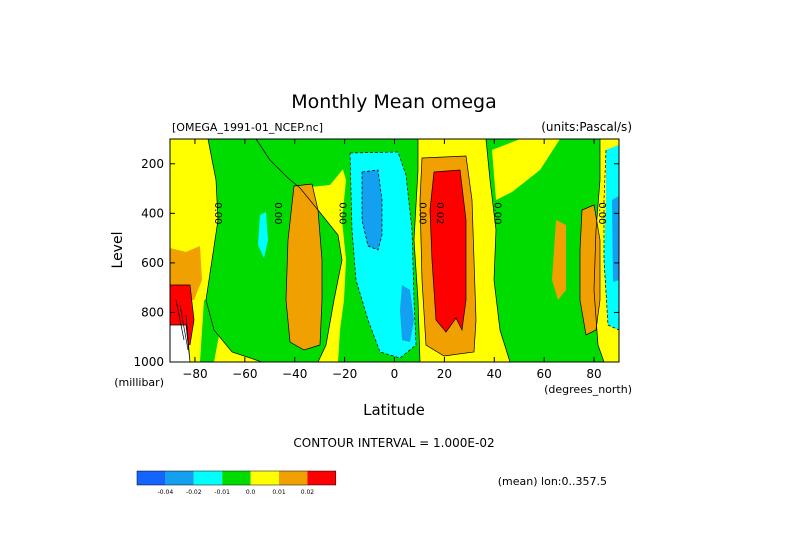 This screenshot has height=558, width=789. What do you see at coordinates (586, 127) in the screenshot?
I see `units-label: (units:Pascal/s)` at bounding box center [586, 127].